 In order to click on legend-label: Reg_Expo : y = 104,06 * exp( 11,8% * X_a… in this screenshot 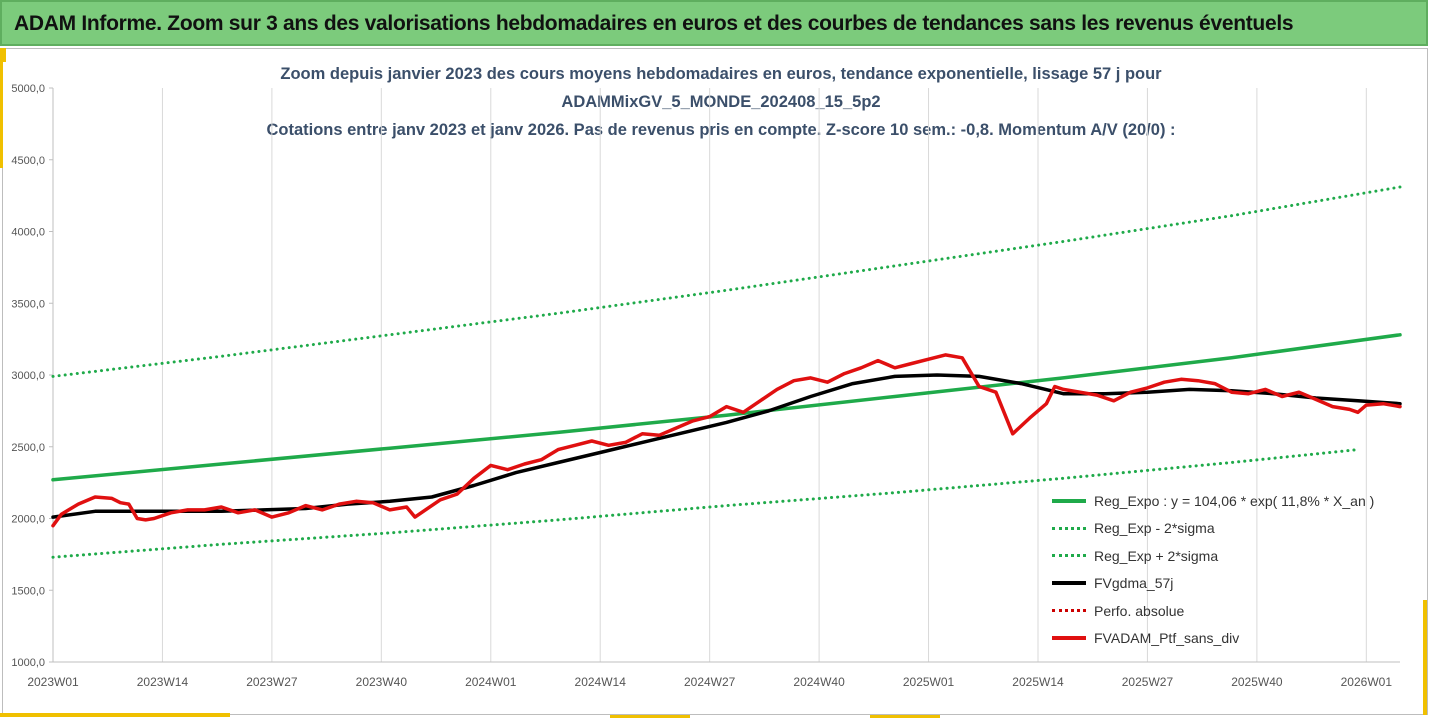, I will do `click(1234, 500)`.